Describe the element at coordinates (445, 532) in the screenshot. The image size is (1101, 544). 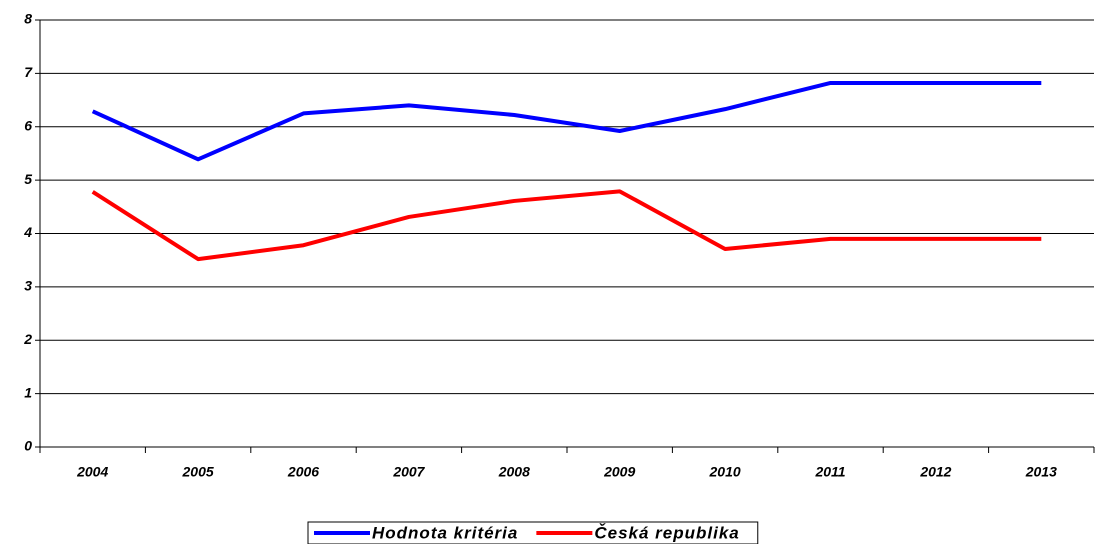
I see `legend-label: Hodnota kritéria` at that location.